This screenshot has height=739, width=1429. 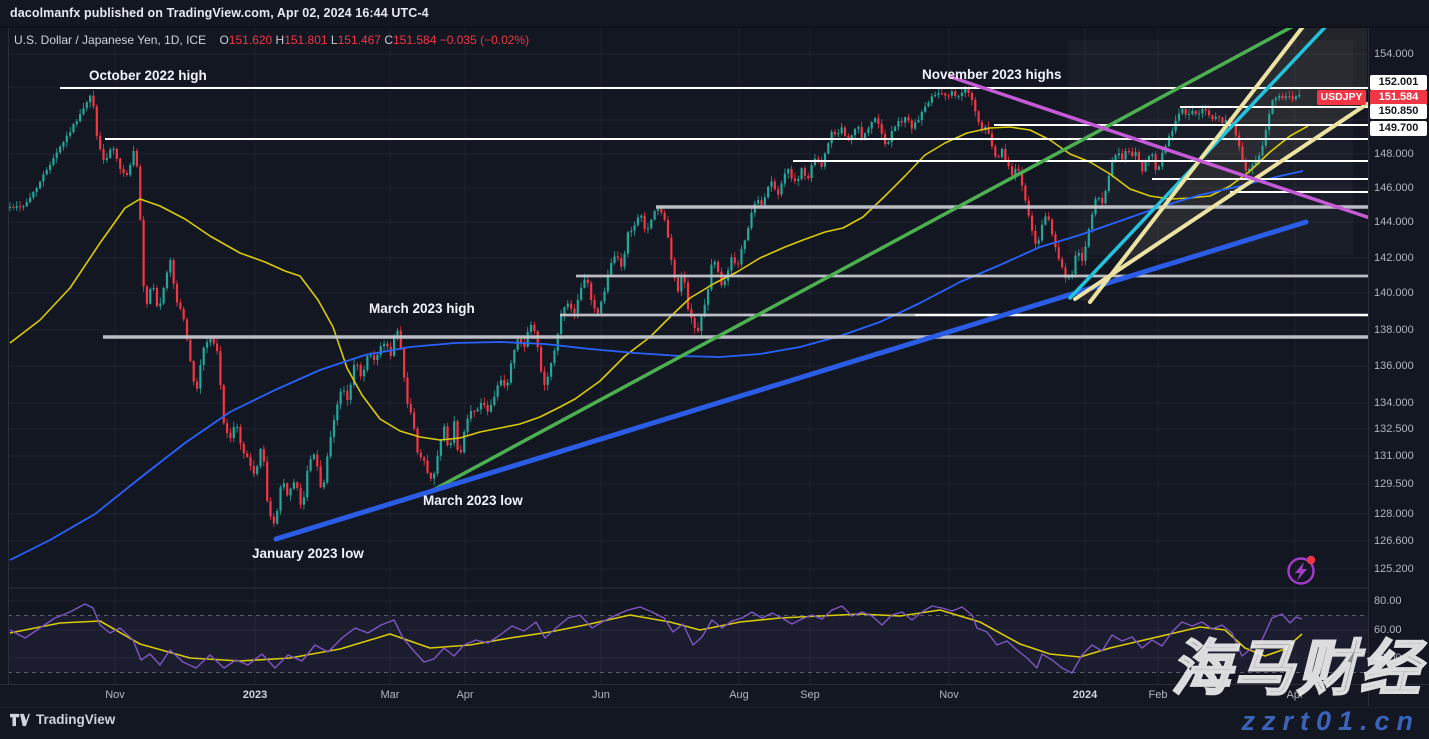 I want to click on ohlc-label: C, so click(x=388, y=40).